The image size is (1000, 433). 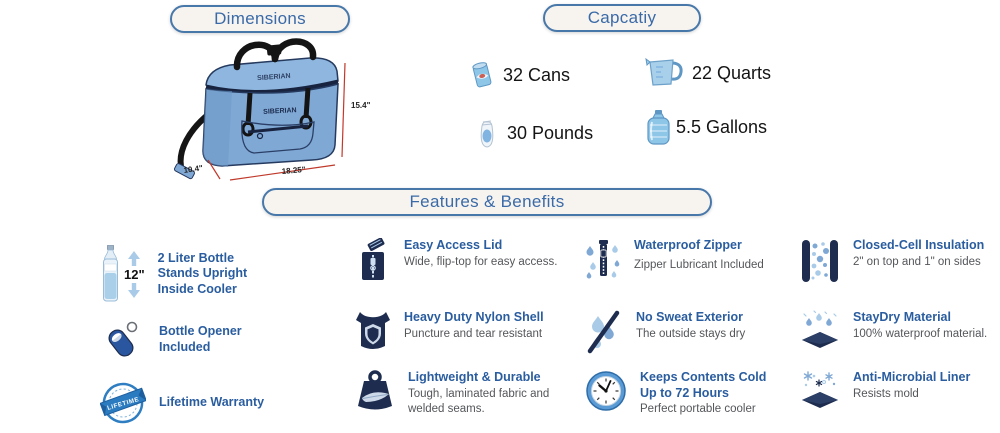 What do you see at coordinates (110, 273) in the screenshot?
I see `two-liter-bottle-icon` at bounding box center [110, 273].